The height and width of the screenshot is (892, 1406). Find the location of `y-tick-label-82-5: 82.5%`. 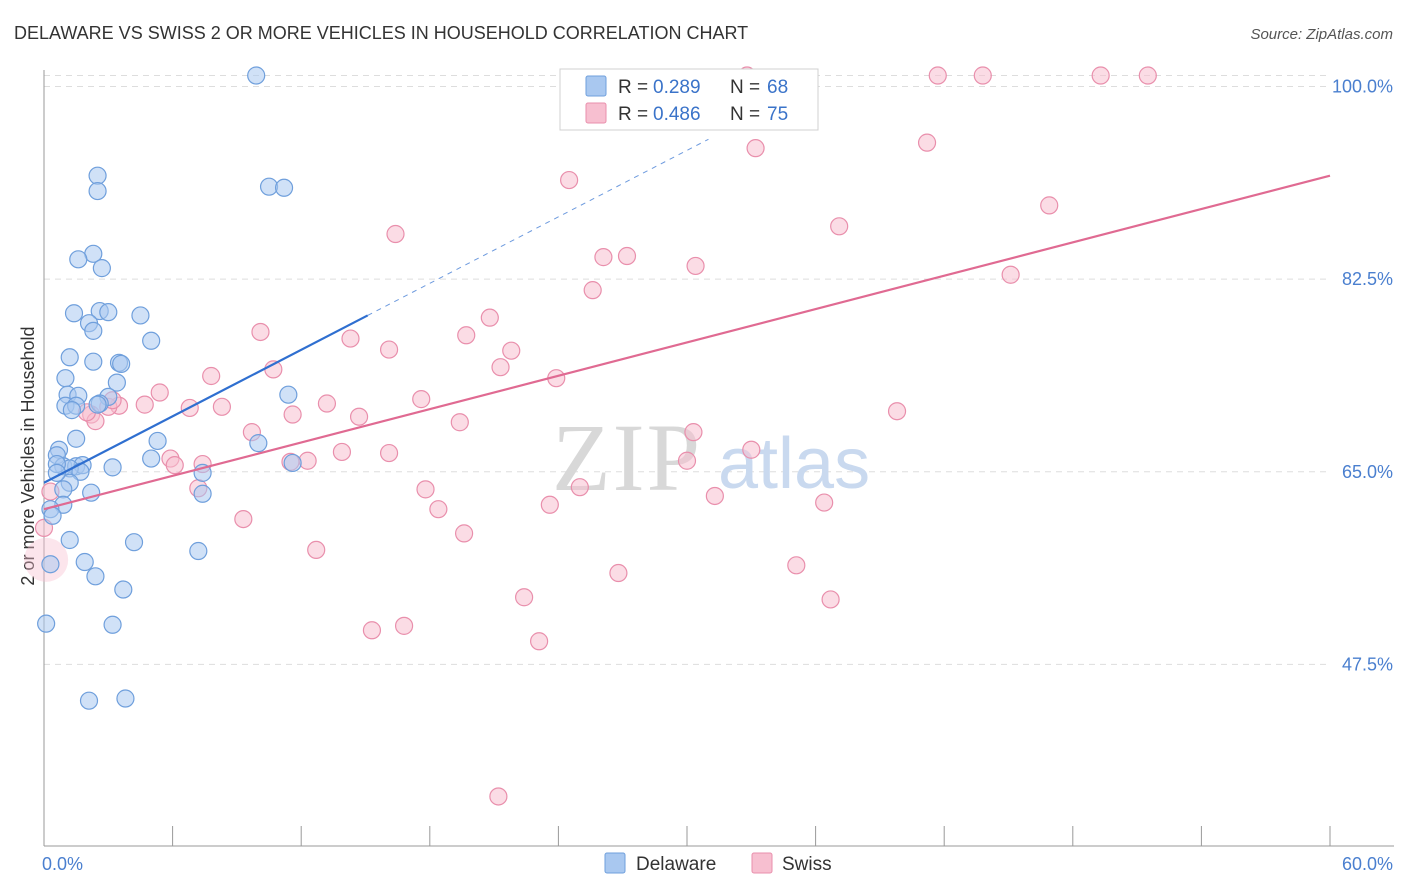

y-tick-label-82-5: 82.5% is located at coordinates (1367, 279).